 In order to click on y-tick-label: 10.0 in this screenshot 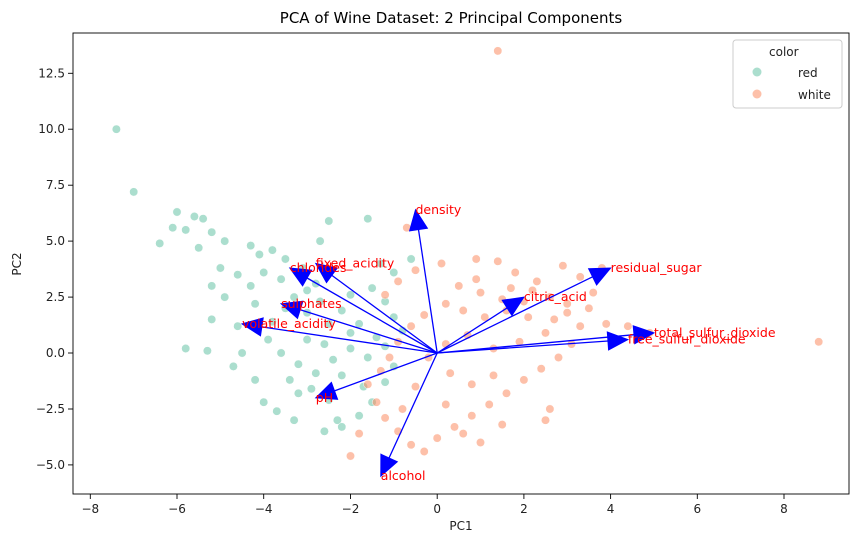, I will do `click(51, 129)`.